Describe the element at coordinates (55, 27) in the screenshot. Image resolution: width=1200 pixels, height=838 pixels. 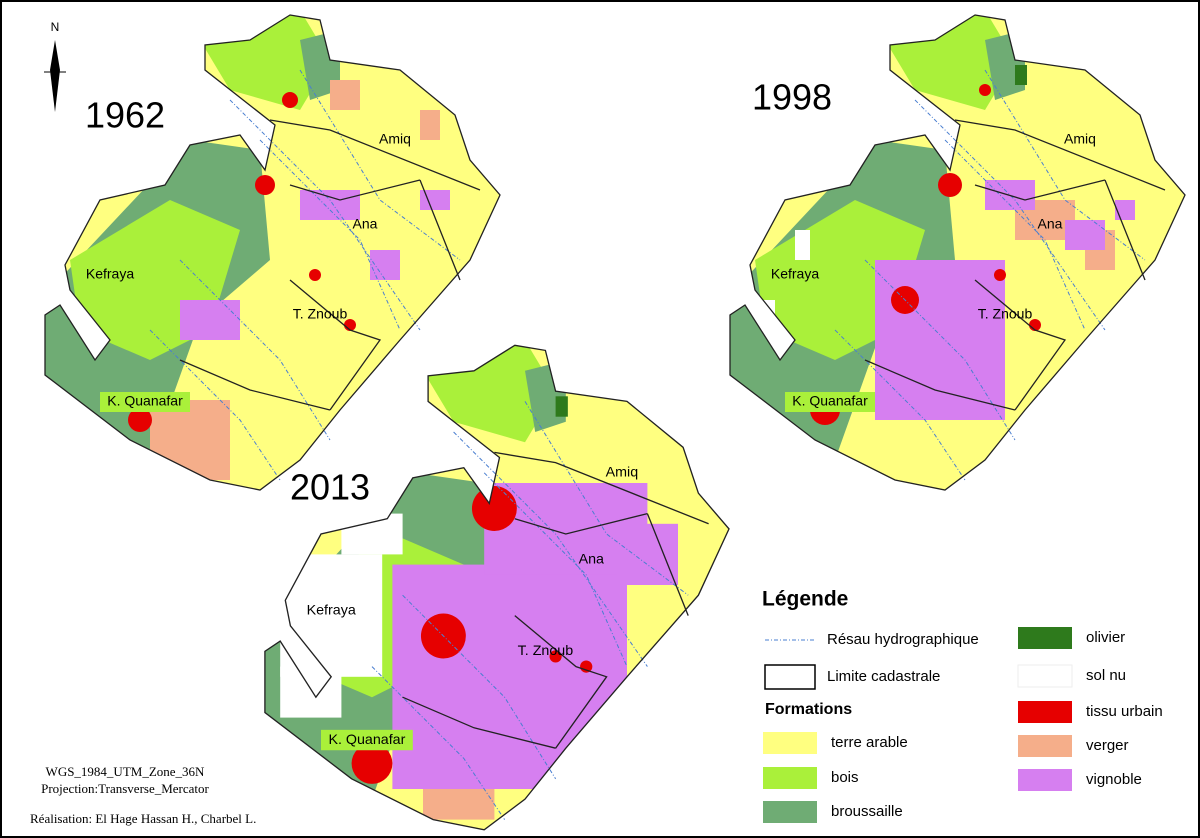
I see `north-label: N` at that location.